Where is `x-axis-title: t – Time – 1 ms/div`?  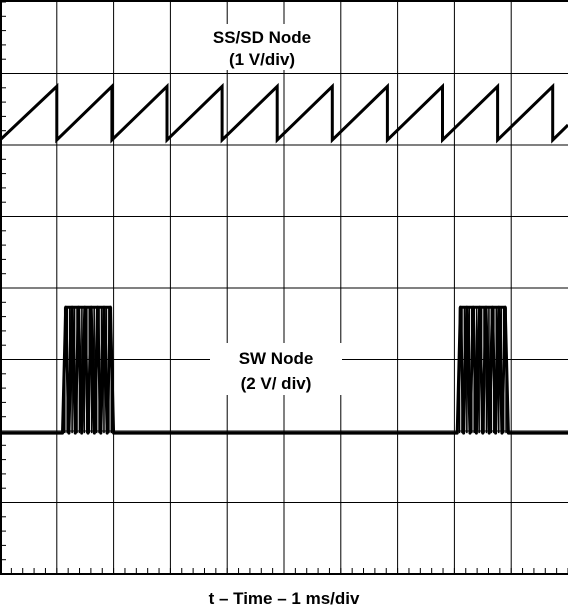
x-axis-title: t – Time – 1 ms/div is located at coordinates (284, 598).